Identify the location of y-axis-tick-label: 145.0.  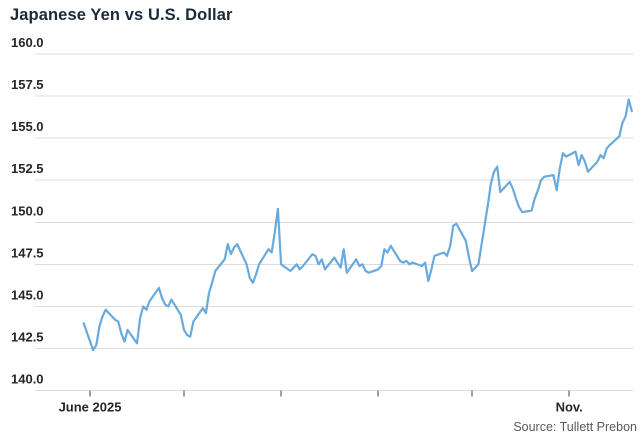
(27, 294).